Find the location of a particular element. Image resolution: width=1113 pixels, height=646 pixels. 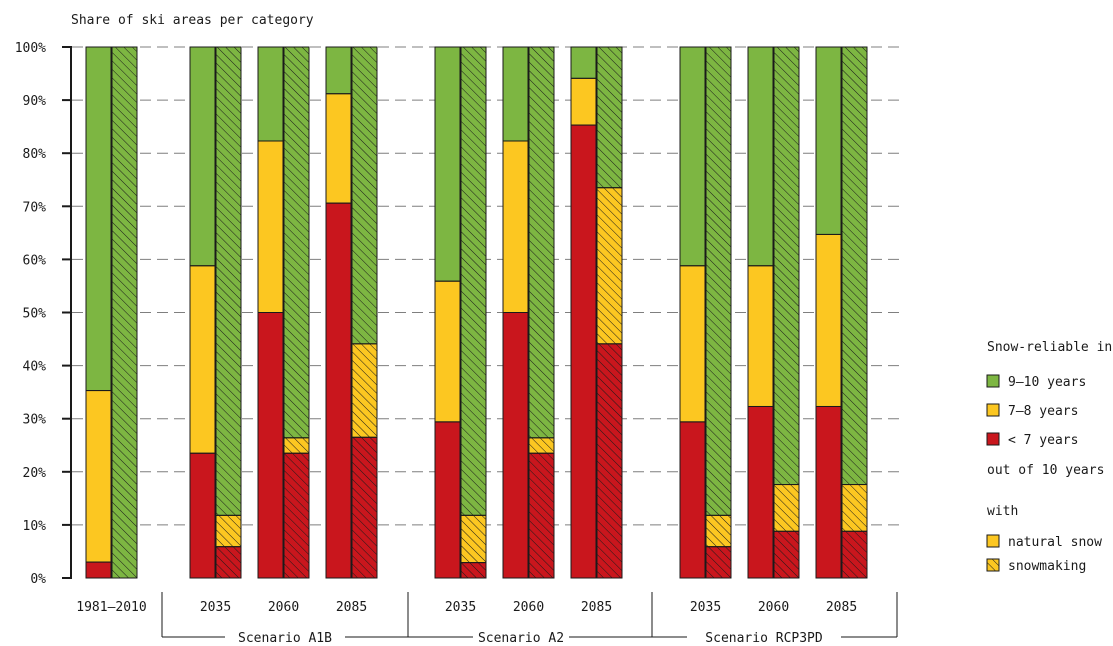

x-tick-label: 1981–2010 is located at coordinates (111, 607).